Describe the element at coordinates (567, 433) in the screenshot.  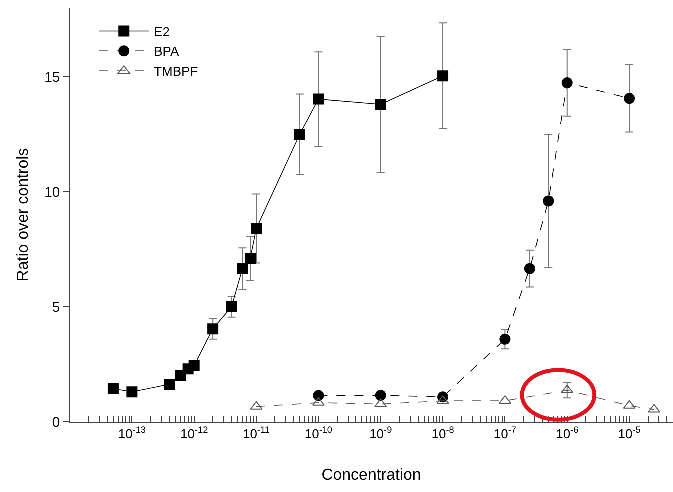
I see `x-tick-label: 10$^{-6}$` at that location.